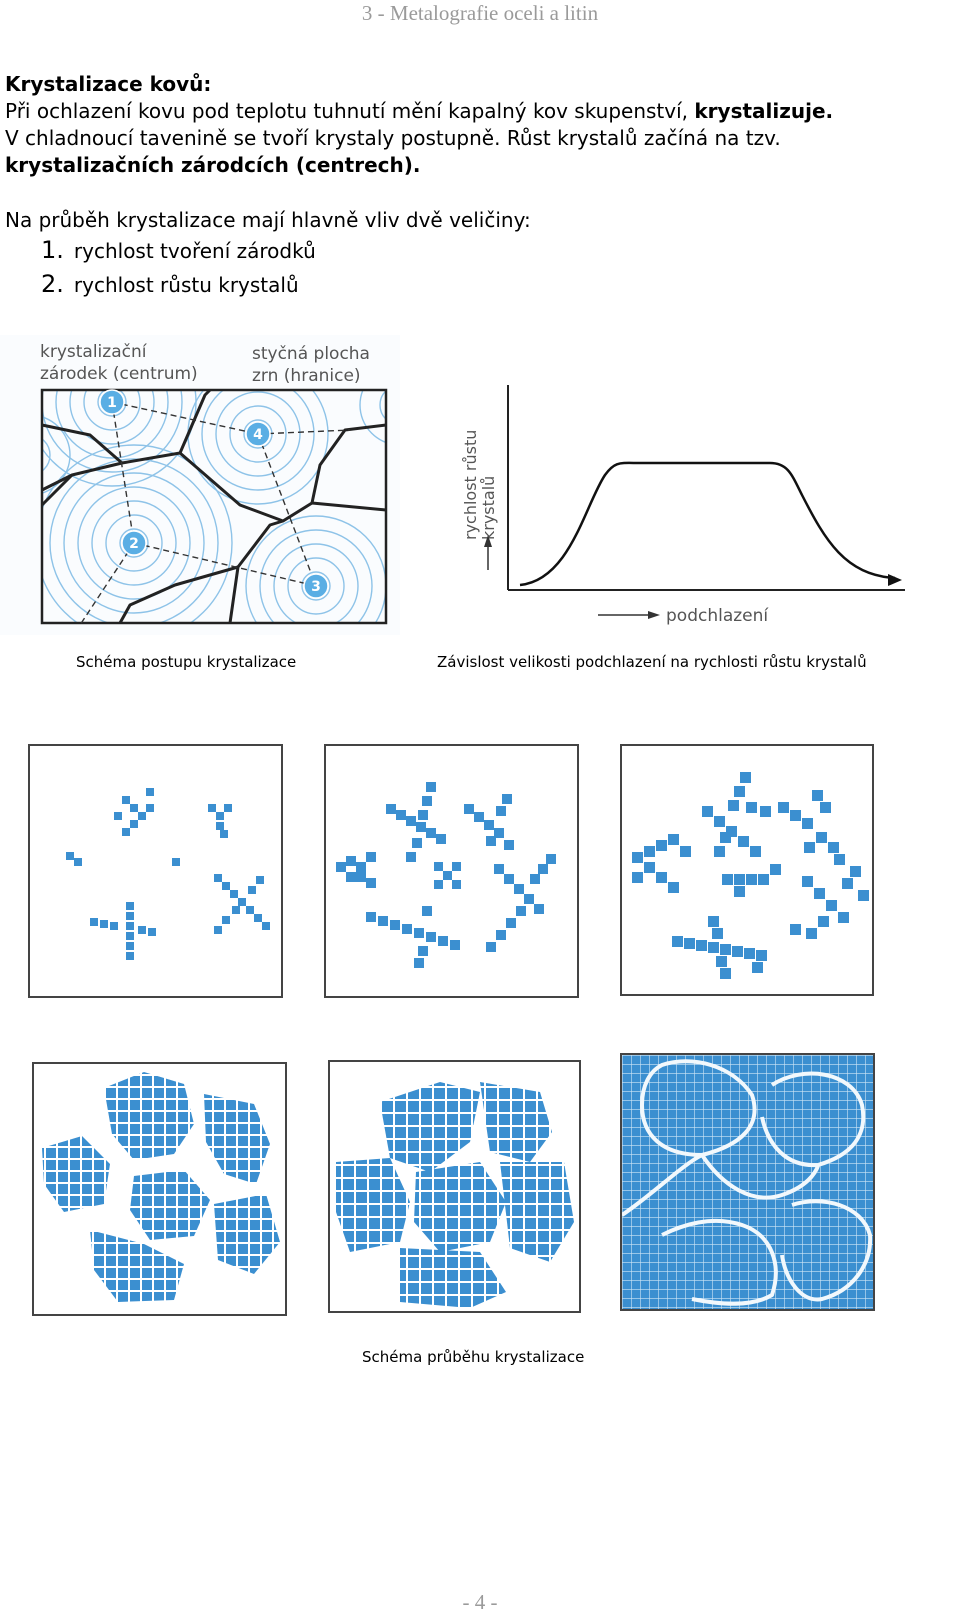  I want to click on label-nucleus-2: zárodek (centrum), so click(119, 374).